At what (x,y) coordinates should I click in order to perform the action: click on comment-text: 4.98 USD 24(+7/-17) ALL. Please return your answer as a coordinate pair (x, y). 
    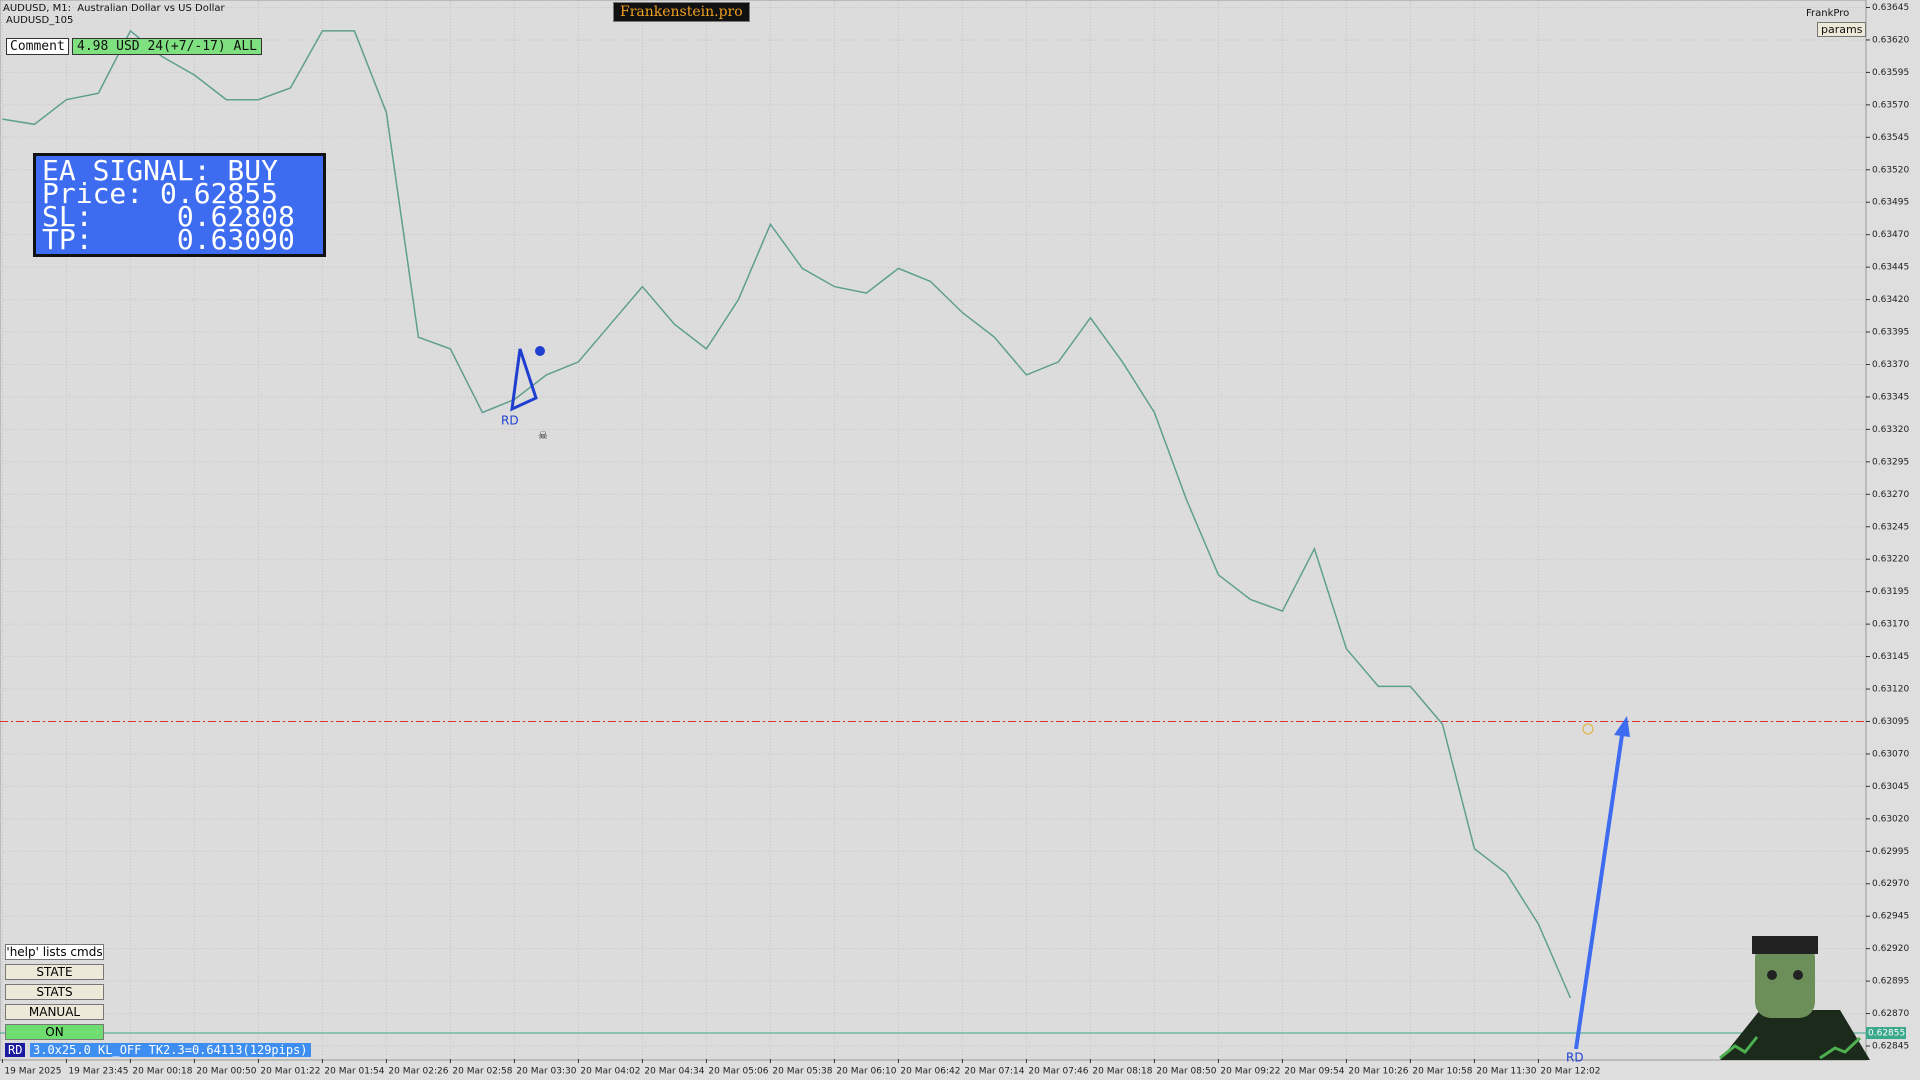
    Looking at the image, I should click on (167, 46).